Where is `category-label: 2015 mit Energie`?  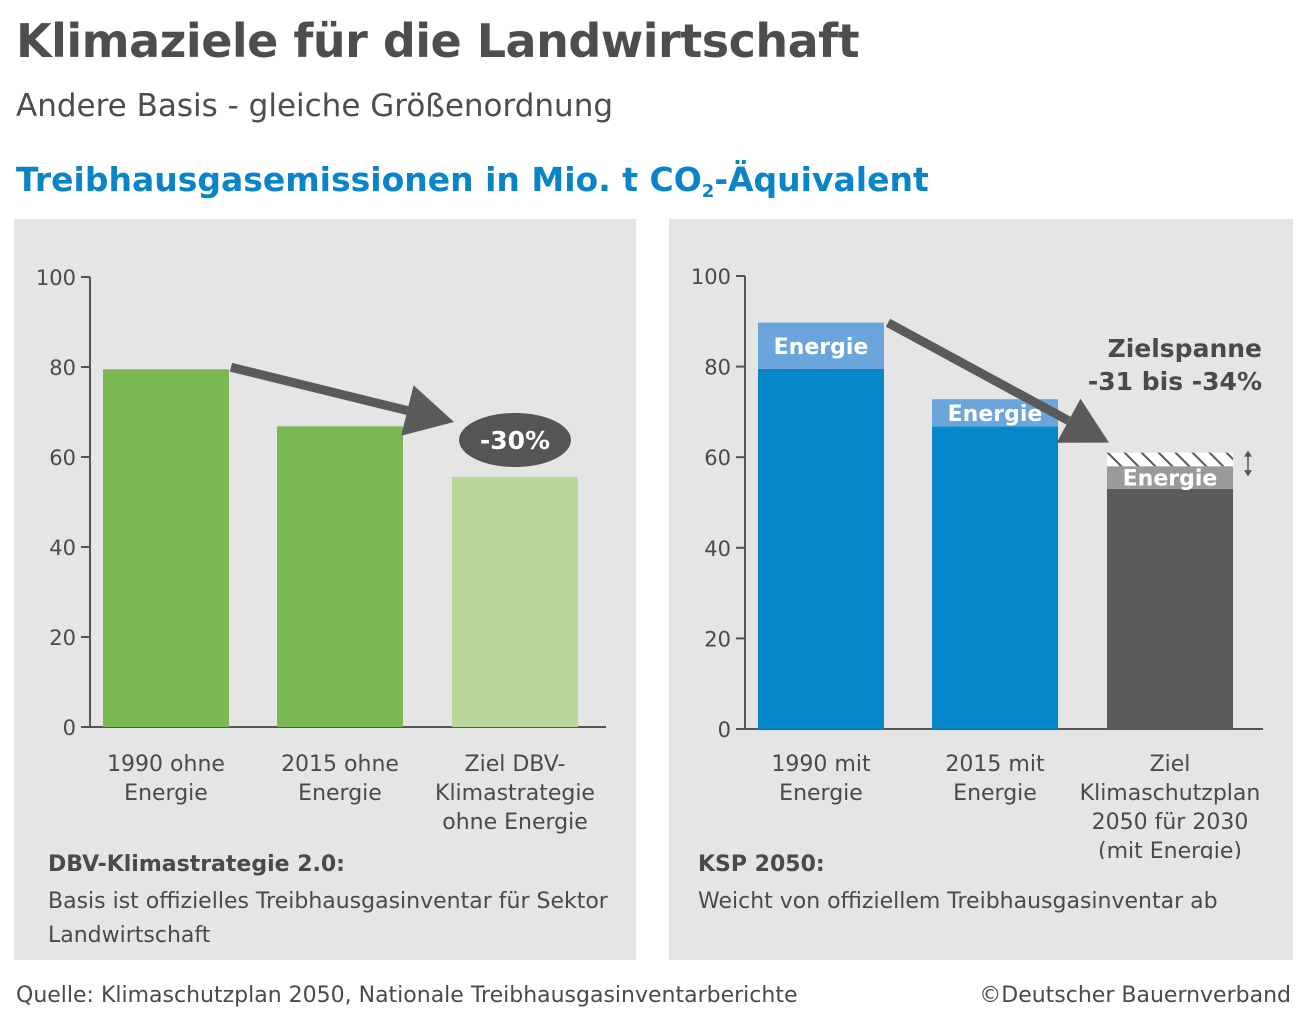 category-label: 2015 mit Energie is located at coordinates (995, 779).